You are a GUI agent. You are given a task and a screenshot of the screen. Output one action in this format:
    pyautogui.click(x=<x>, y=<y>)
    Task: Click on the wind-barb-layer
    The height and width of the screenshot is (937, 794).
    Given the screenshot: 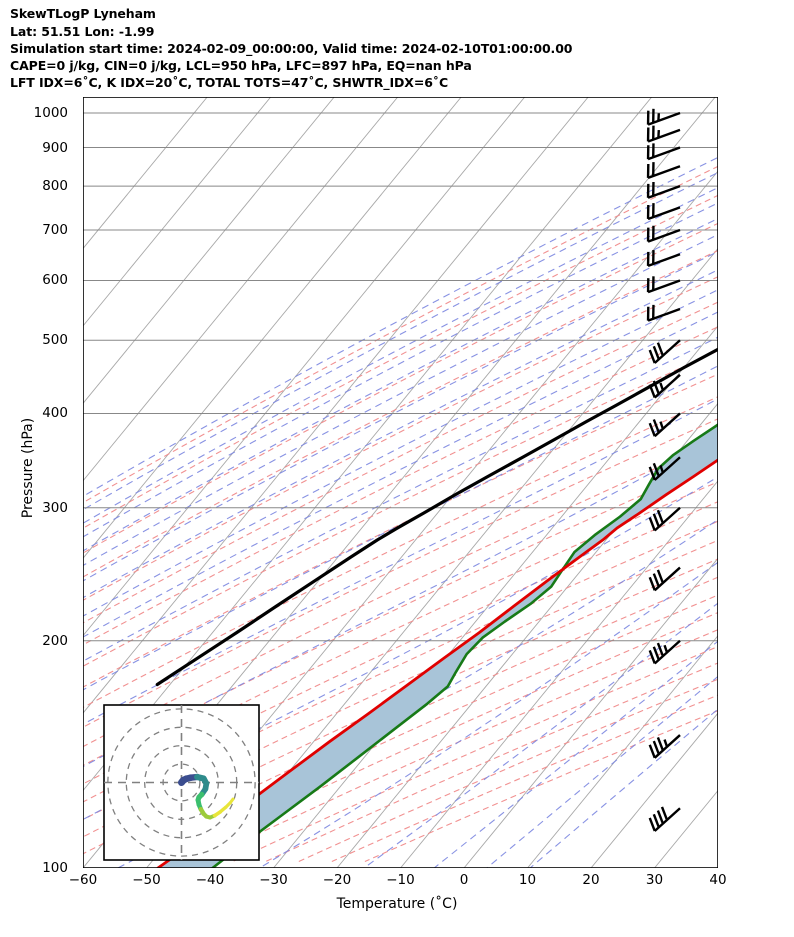 What is the action you would take?
    pyautogui.click(x=663, y=470)
    